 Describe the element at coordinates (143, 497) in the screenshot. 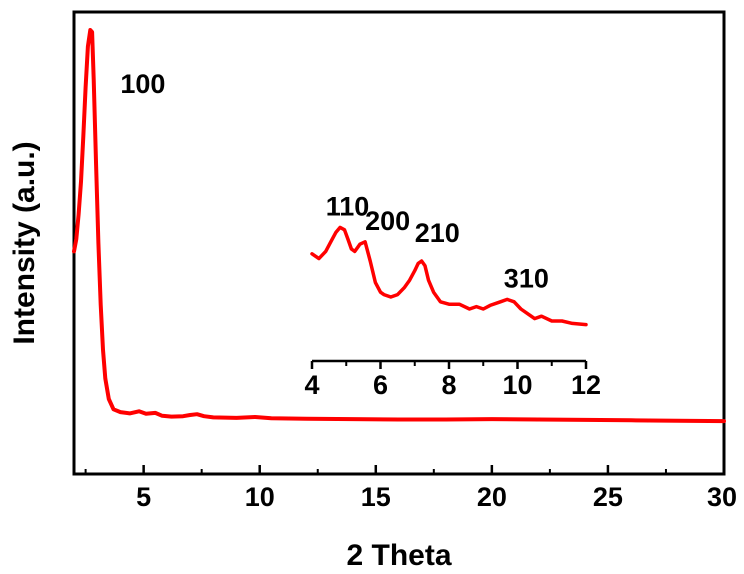

I see `main-x-tick-label: 5` at that location.